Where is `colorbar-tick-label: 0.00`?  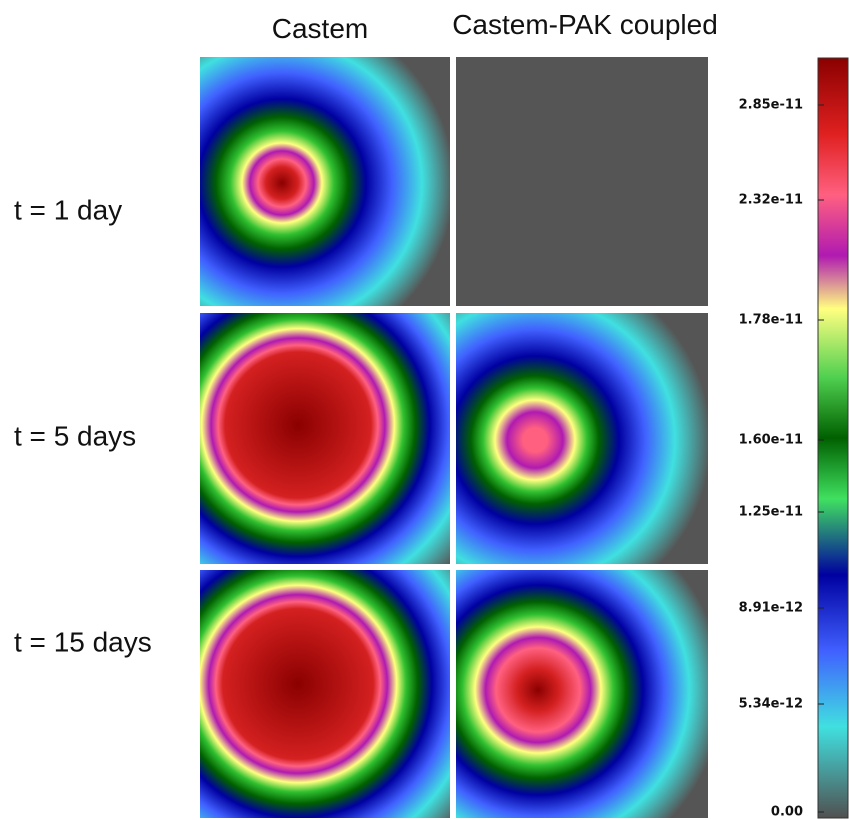
colorbar-tick-label: 0.00 is located at coordinates (787, 812).